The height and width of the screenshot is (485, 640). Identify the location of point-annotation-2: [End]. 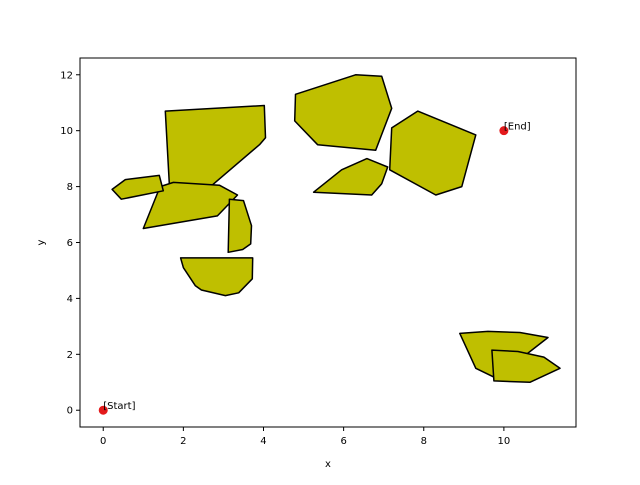
(517, 127).